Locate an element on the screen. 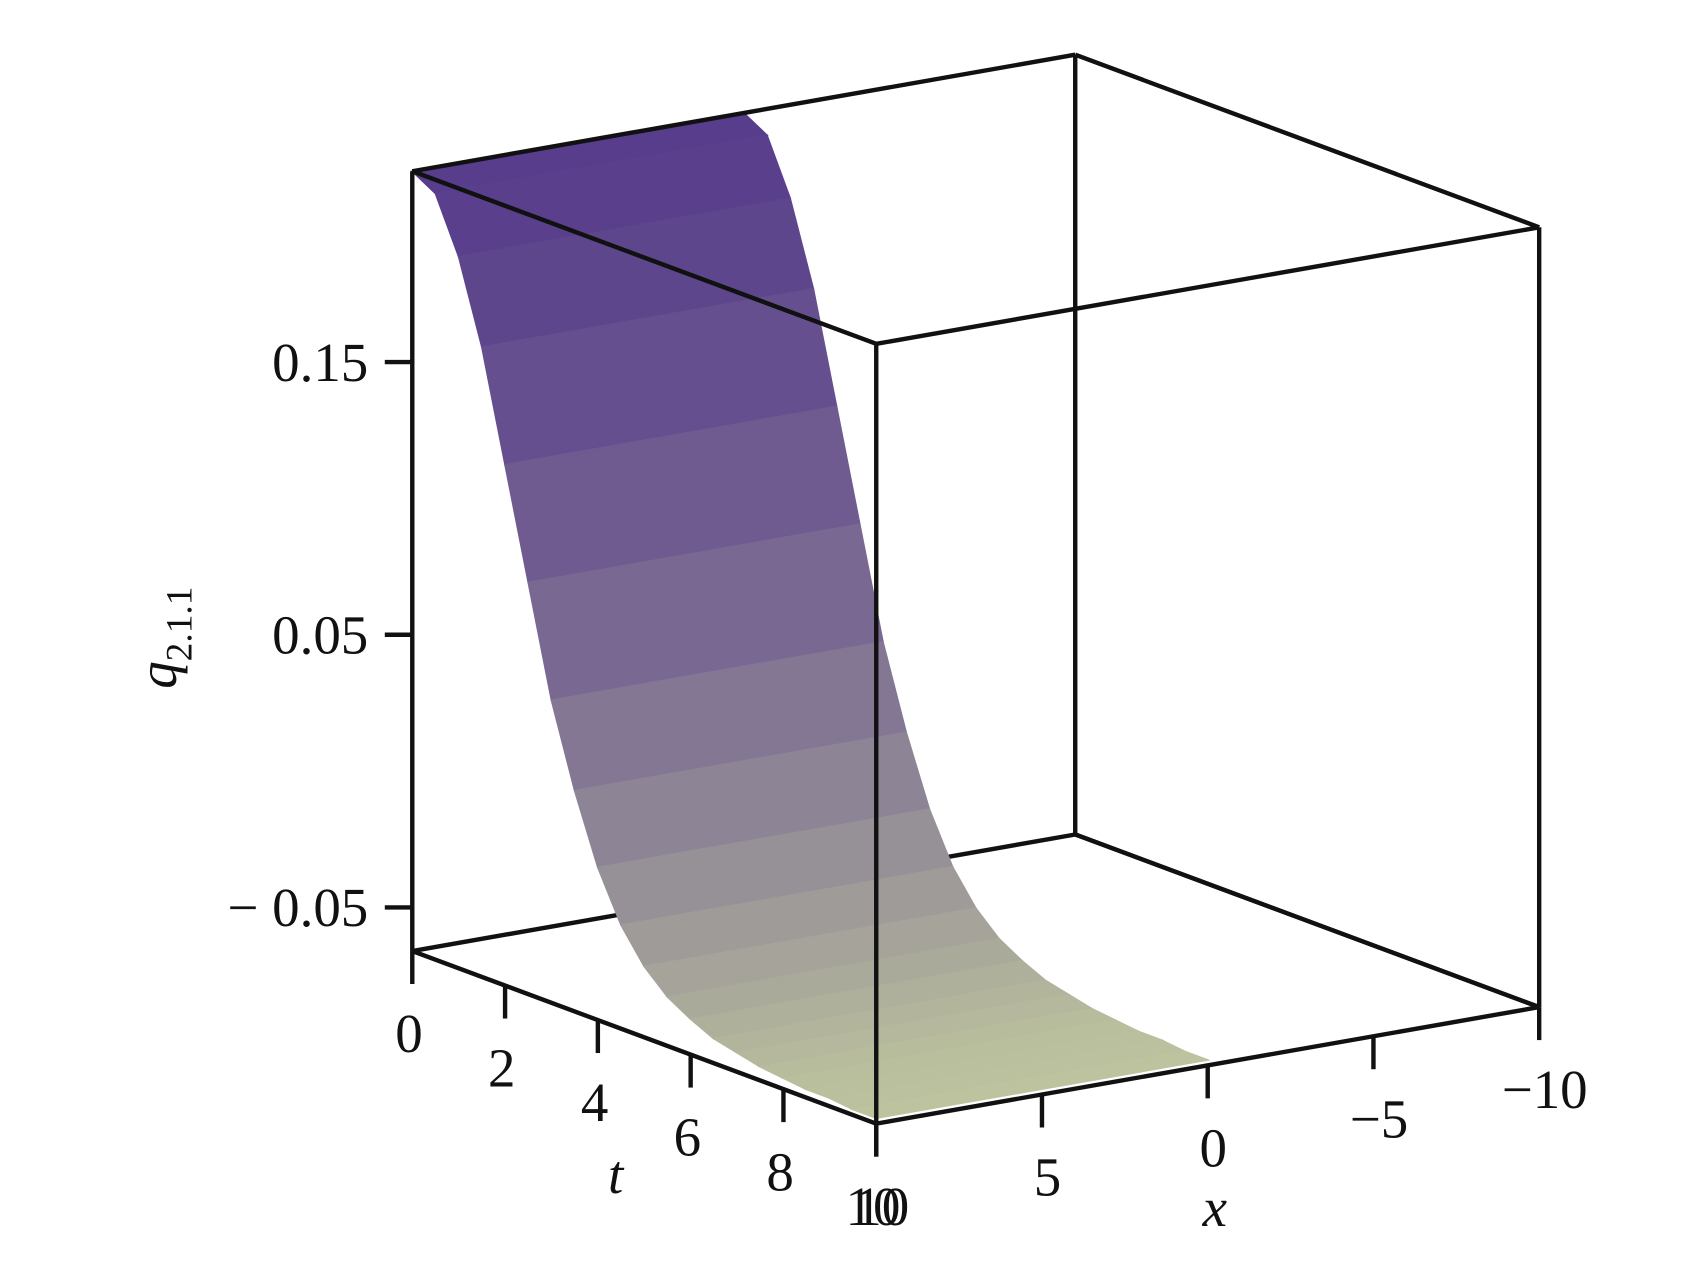 This screenshot has height=1271, width=1703. z-tick-label: − 0.05 is located at coordinates (297, 907).